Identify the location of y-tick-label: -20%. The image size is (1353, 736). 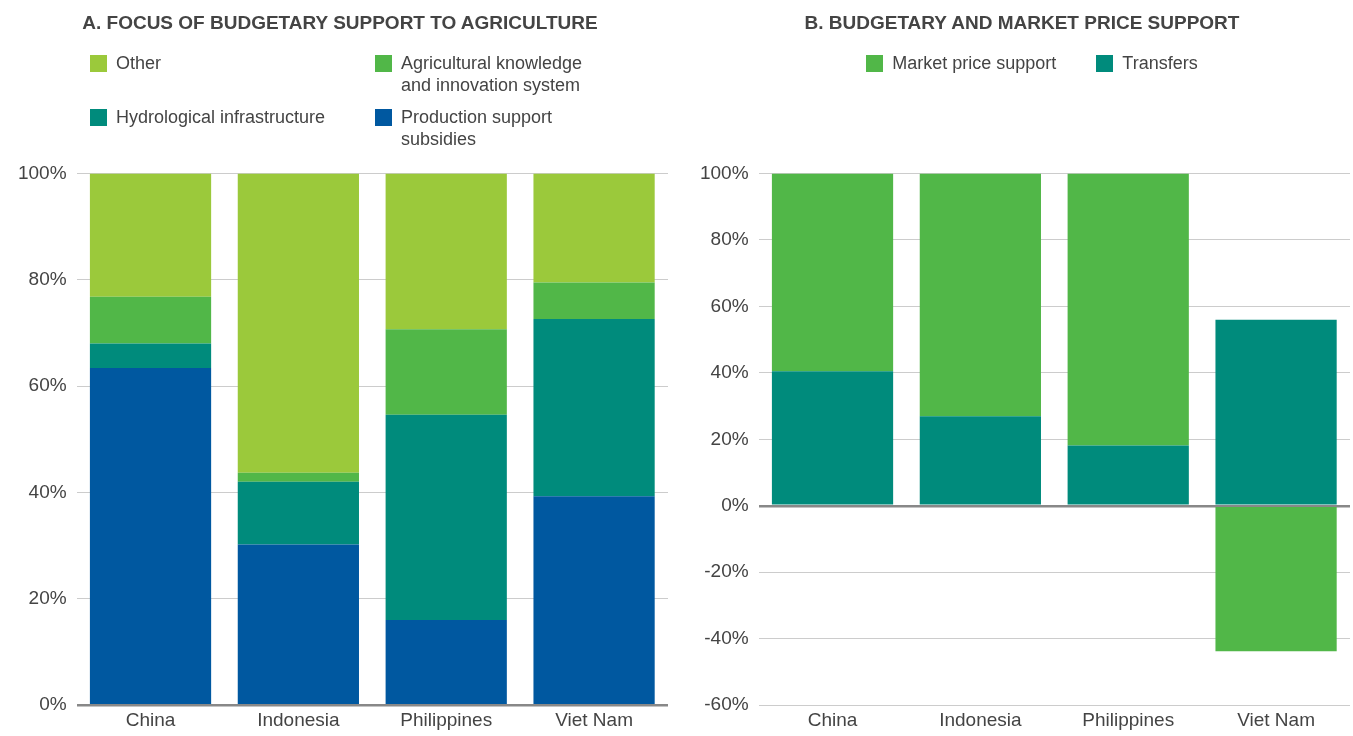
(726, 571).